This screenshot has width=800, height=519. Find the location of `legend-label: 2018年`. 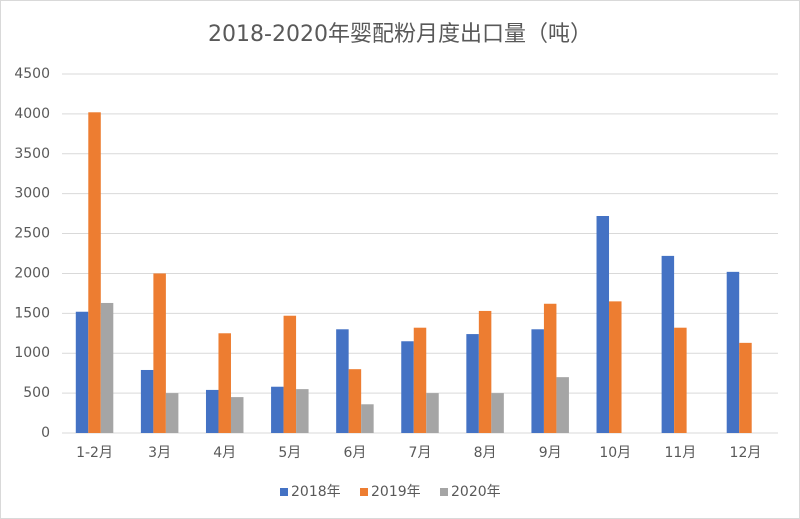

legend-label: 2018年 is located at coordinates (316, 492).